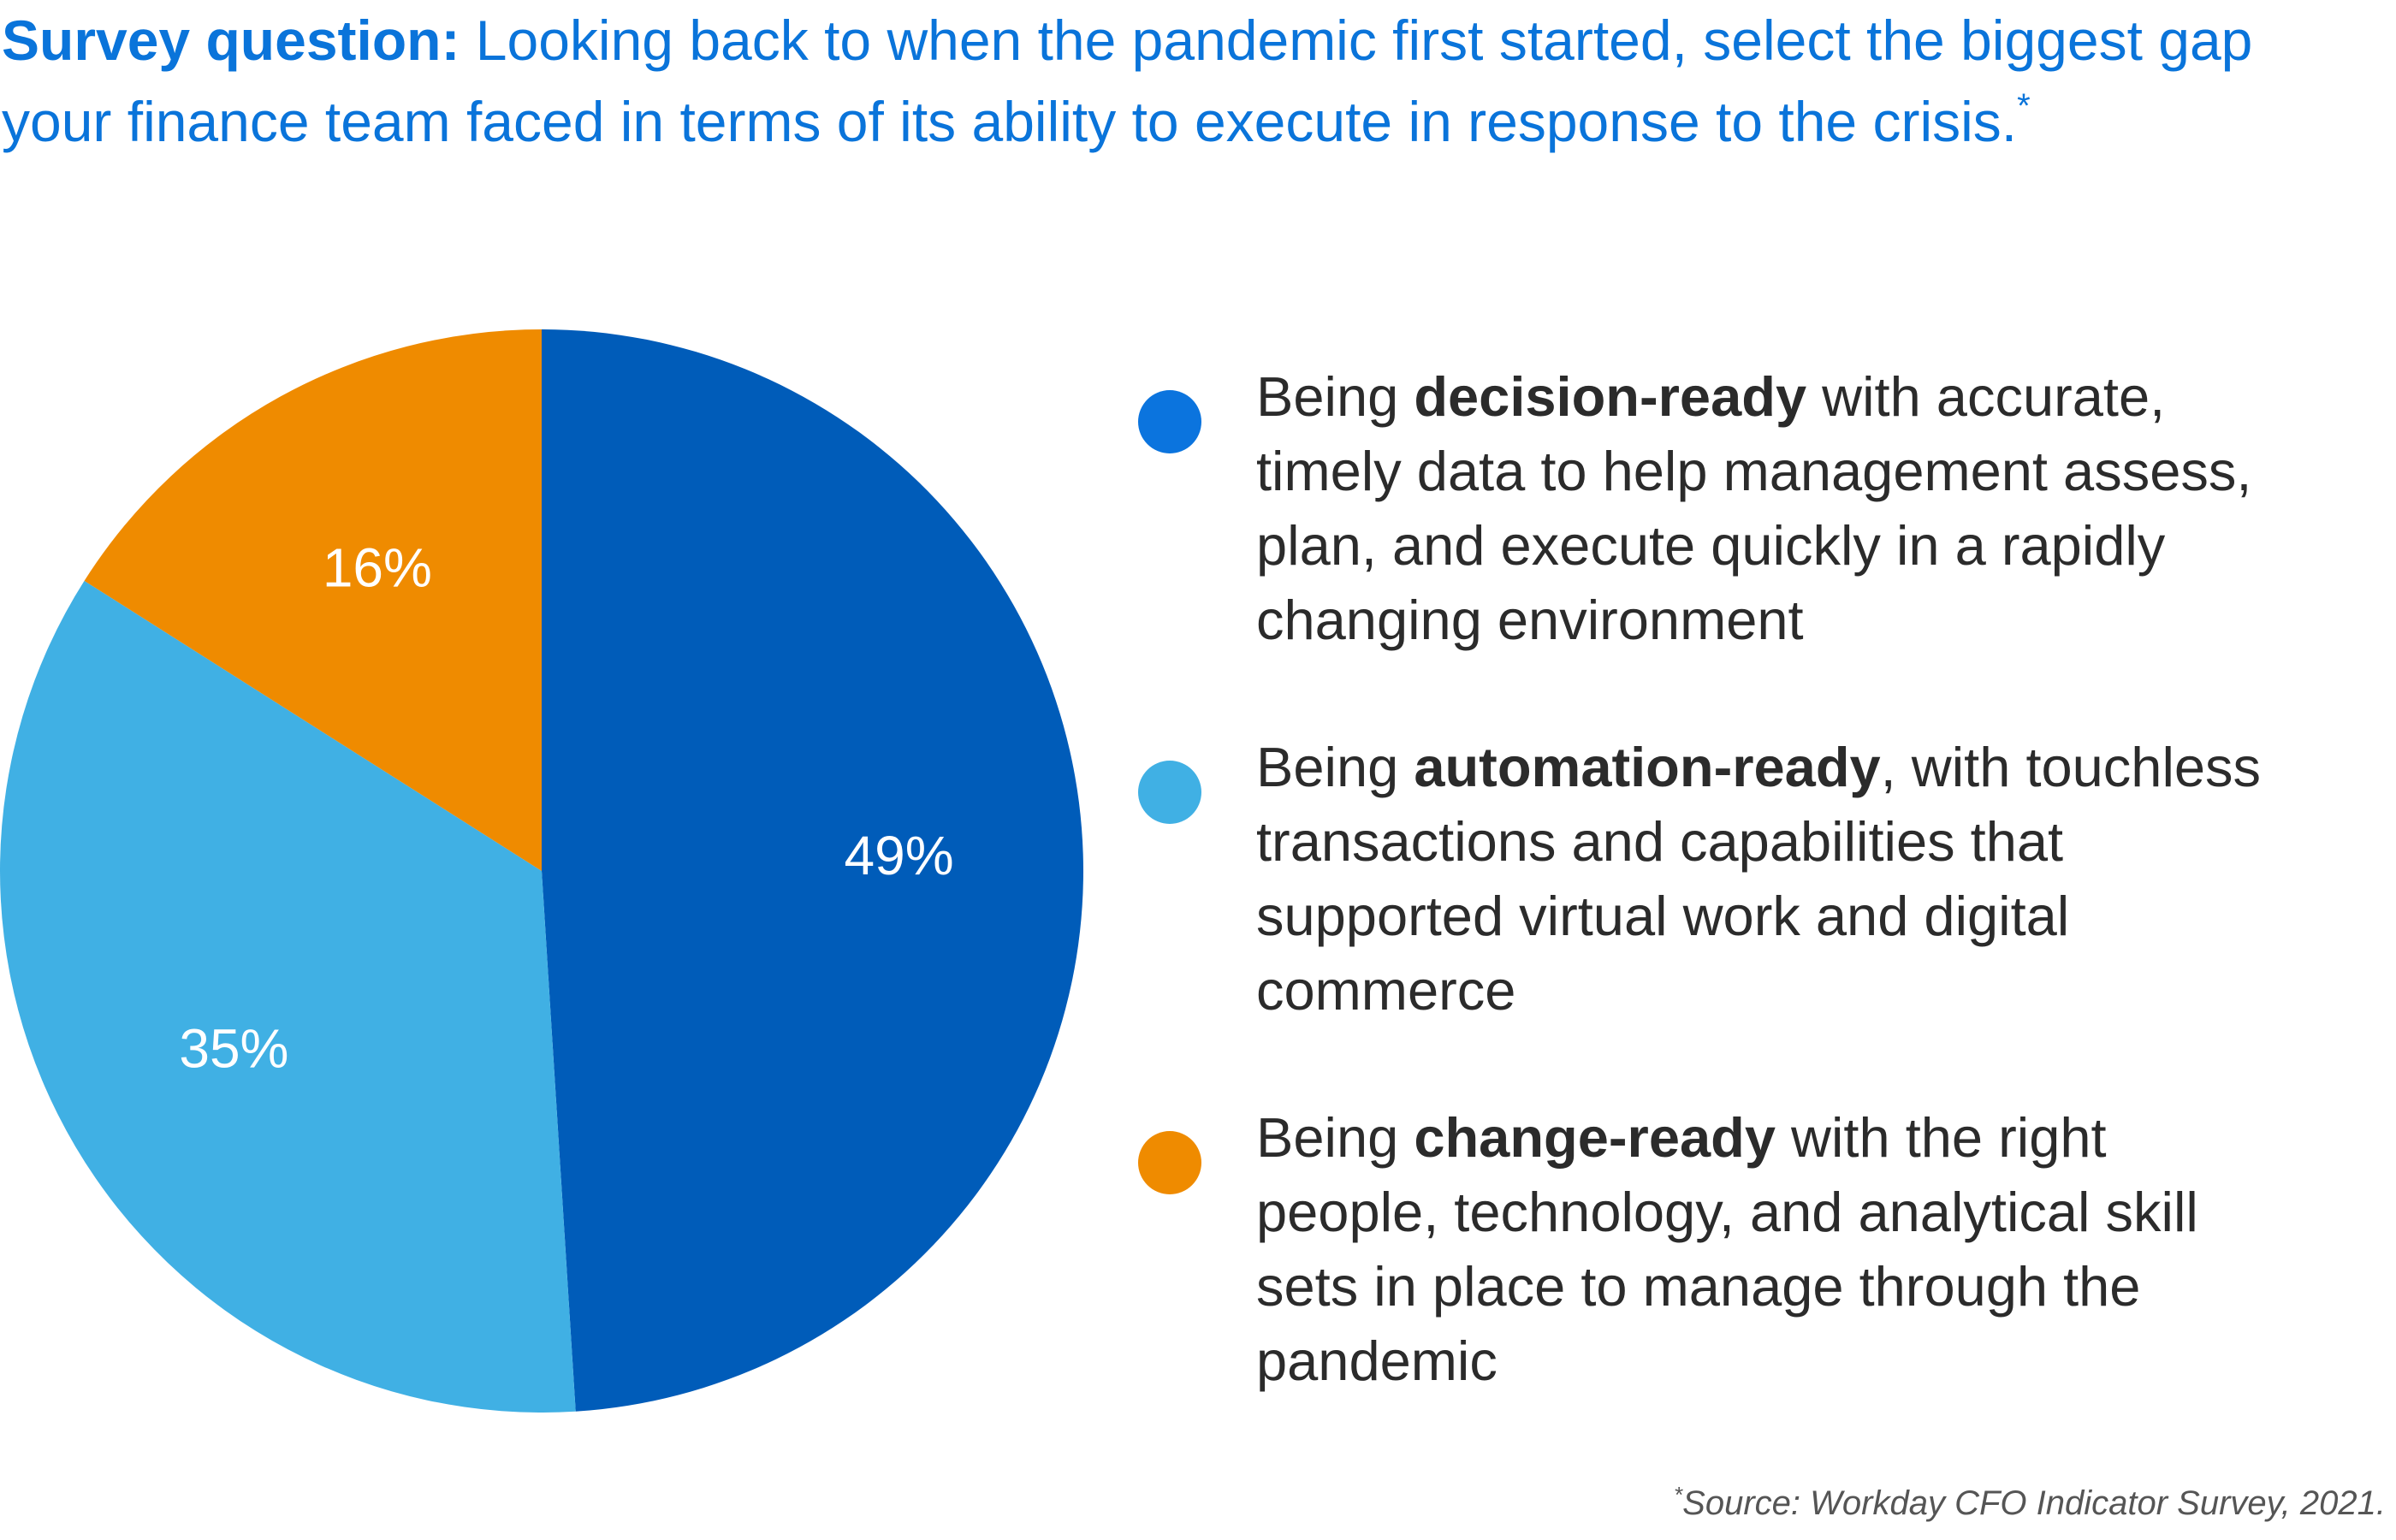 This screenshot has height=1540, width=2396. What do you see at coordinates (1169, 1162) in the screenshot?
I see `legend-dot-change-ready` at bounding box center [1169, 1162].